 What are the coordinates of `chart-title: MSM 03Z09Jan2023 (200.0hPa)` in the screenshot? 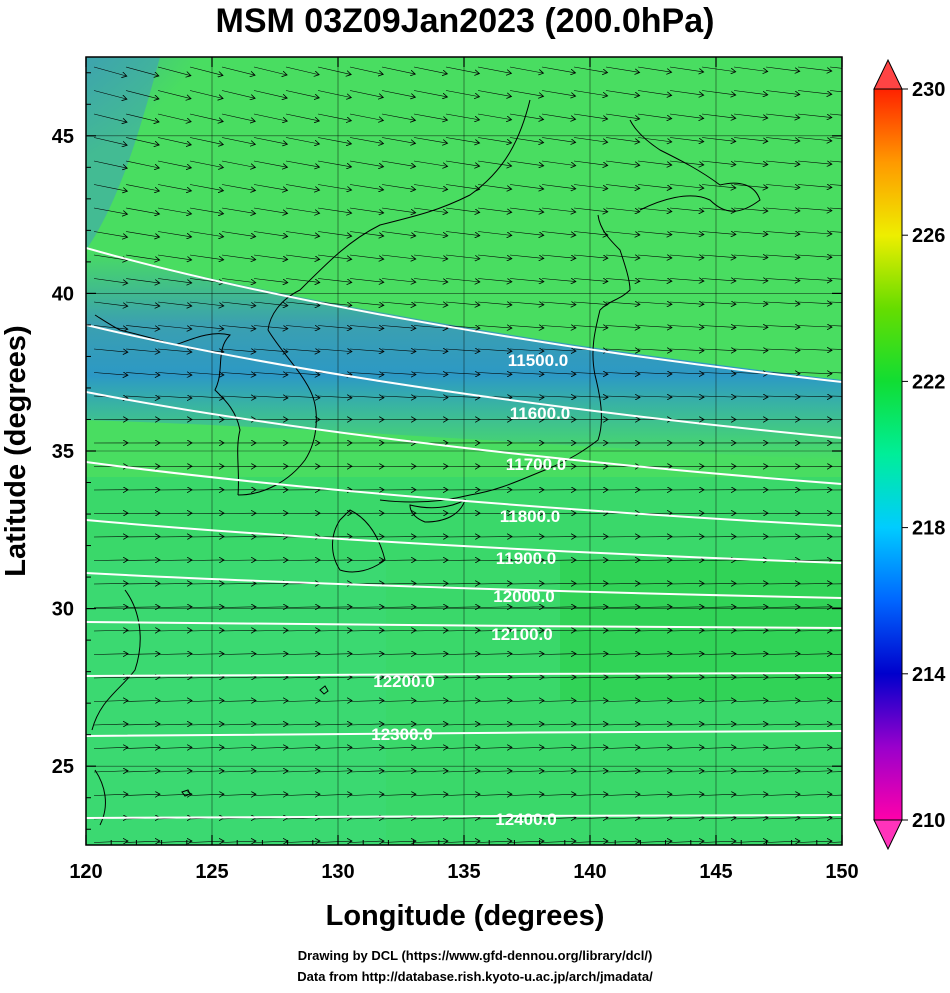 It's located at (465, 21).